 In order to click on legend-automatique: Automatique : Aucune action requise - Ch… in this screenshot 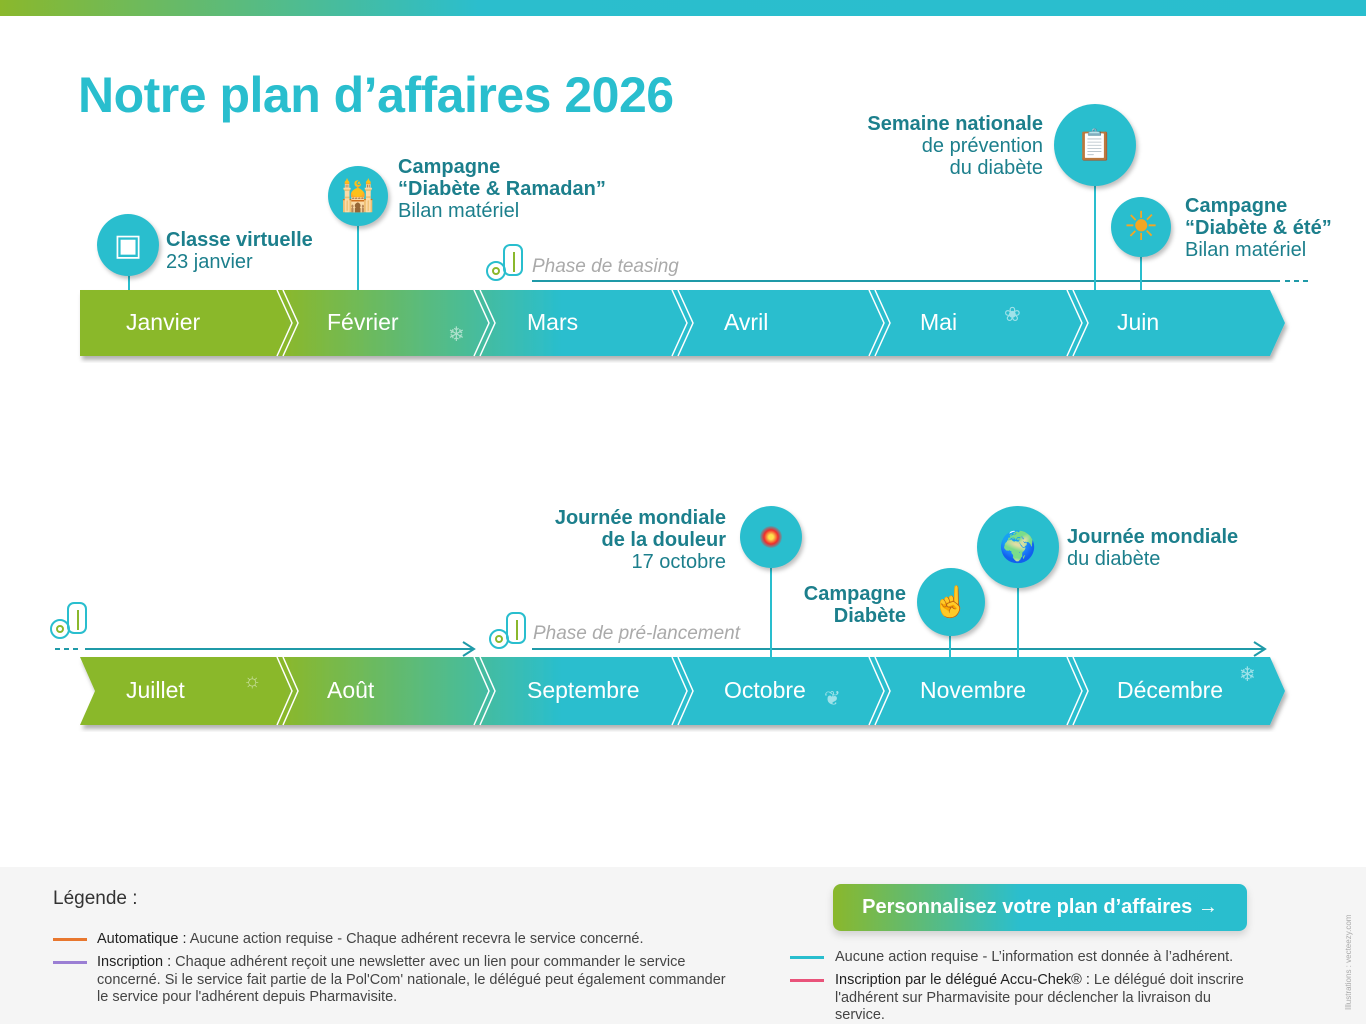, I will do `click(422, 940)`.